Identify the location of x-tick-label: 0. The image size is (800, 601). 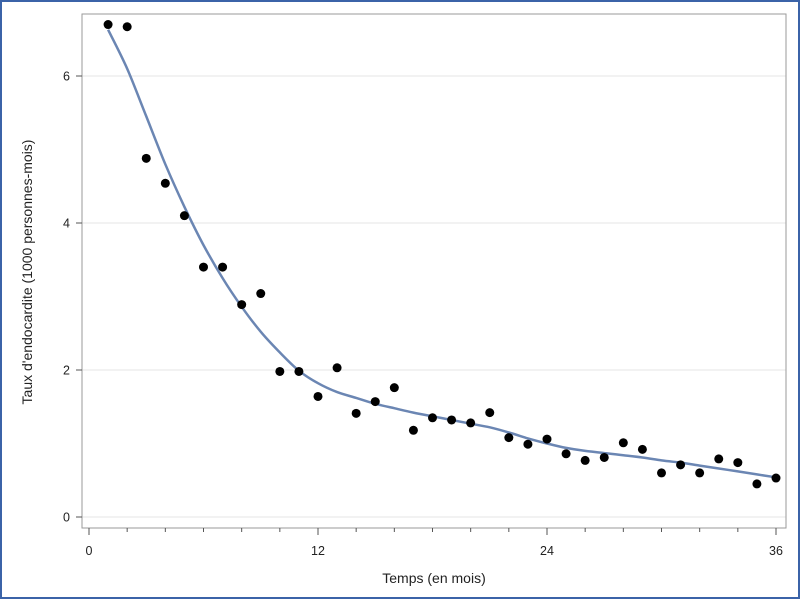
(89, 551).